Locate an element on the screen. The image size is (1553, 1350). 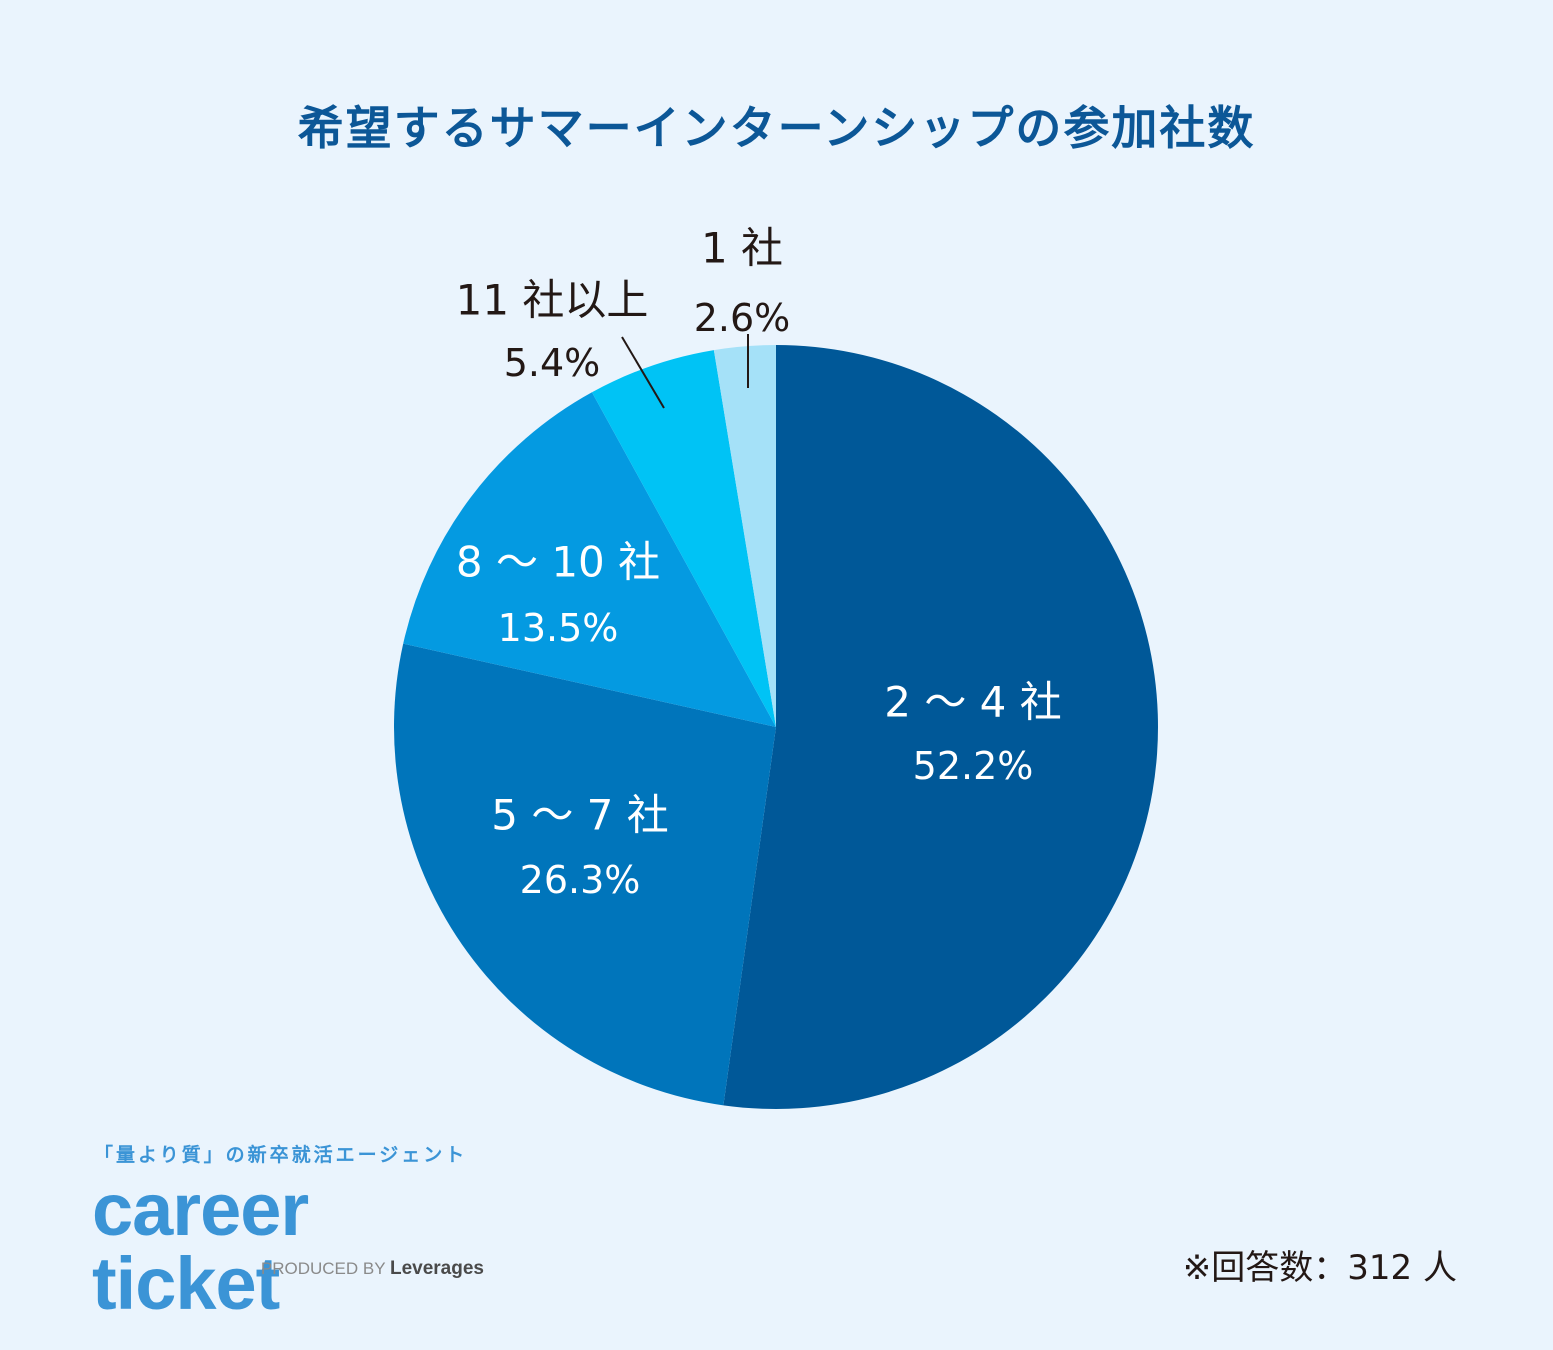
producer-line: PRODUCED BY Leverages is located at coordinates (288, 1269).